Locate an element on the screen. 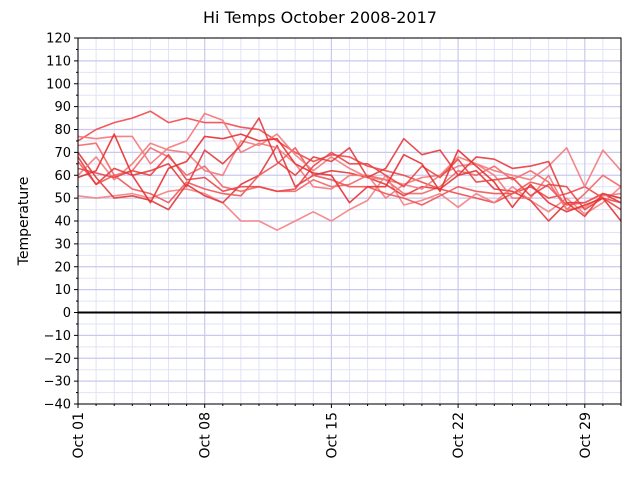 Image resolution: width=640 pixels, height=480 pixels. y-tick-label: 50 is located at coordinates (62, 199).